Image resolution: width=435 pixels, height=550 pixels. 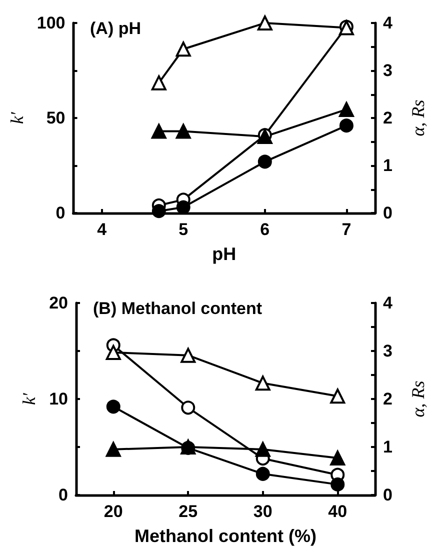 I want to click on y-tick-label: 50, so click(x=56, y=118).